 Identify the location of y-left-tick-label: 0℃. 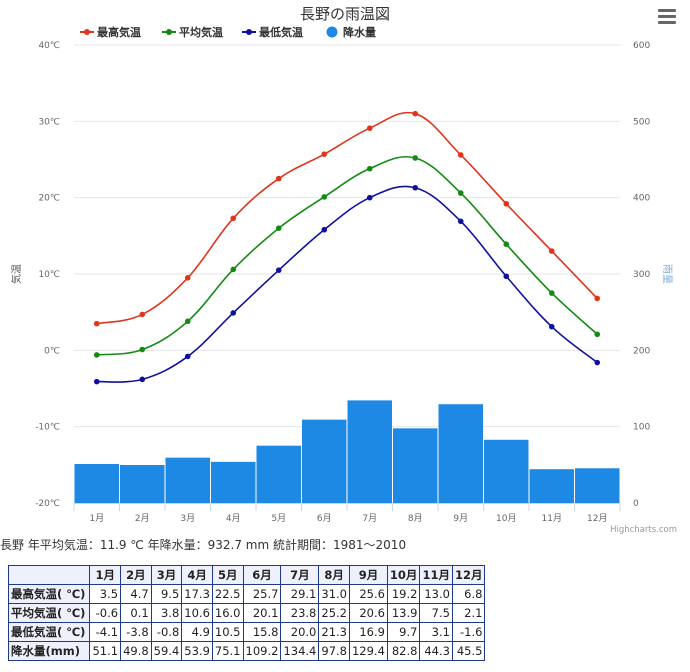
(52, 351).